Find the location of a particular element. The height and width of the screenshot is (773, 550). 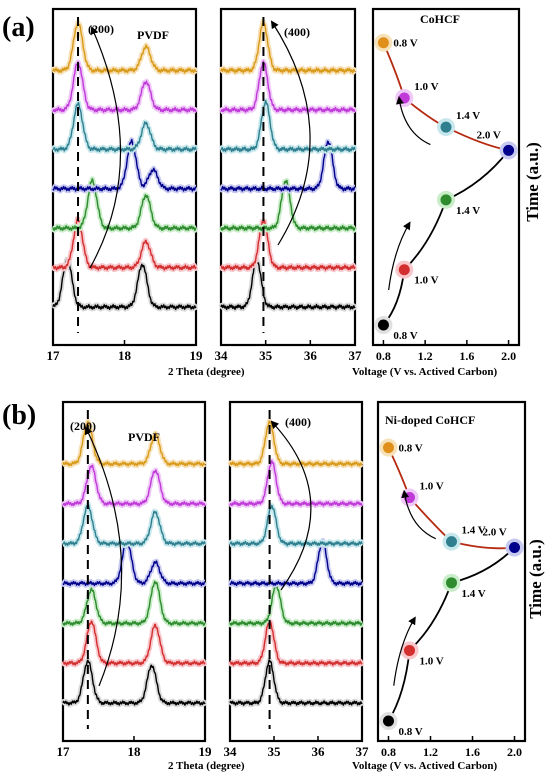

x-tick-label: 19 is located at coordinates (206, 751).